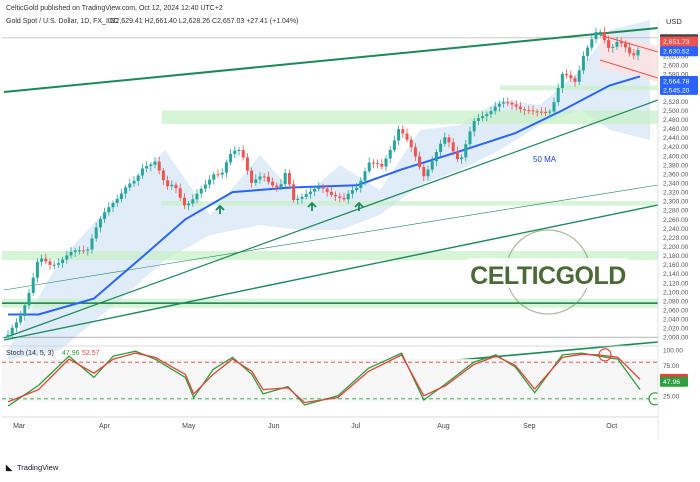  Describe the element at coordinates (331, 60) in the screenshot. I see `trendline` at that location.